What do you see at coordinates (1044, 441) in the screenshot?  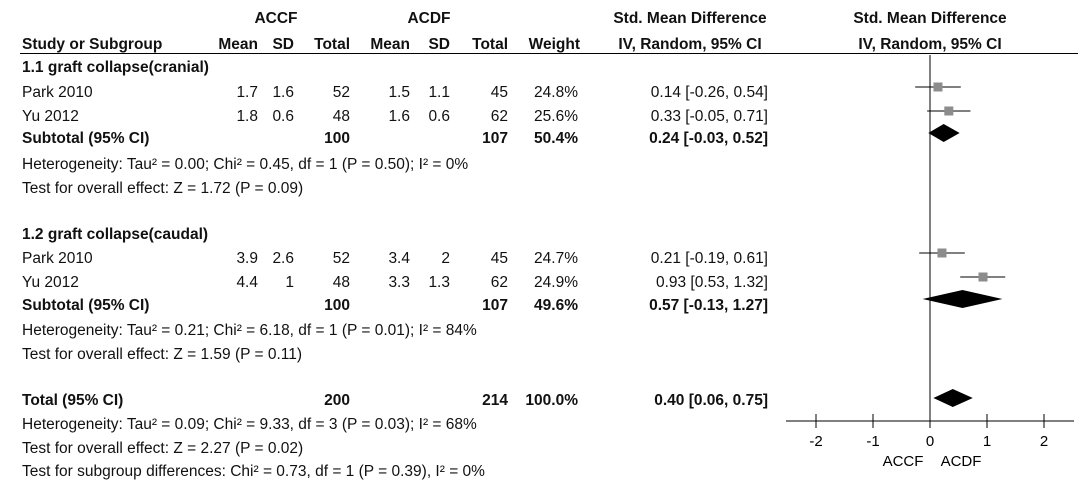 I see `x-tick-label: 2` at bounding box center [1044, 441].